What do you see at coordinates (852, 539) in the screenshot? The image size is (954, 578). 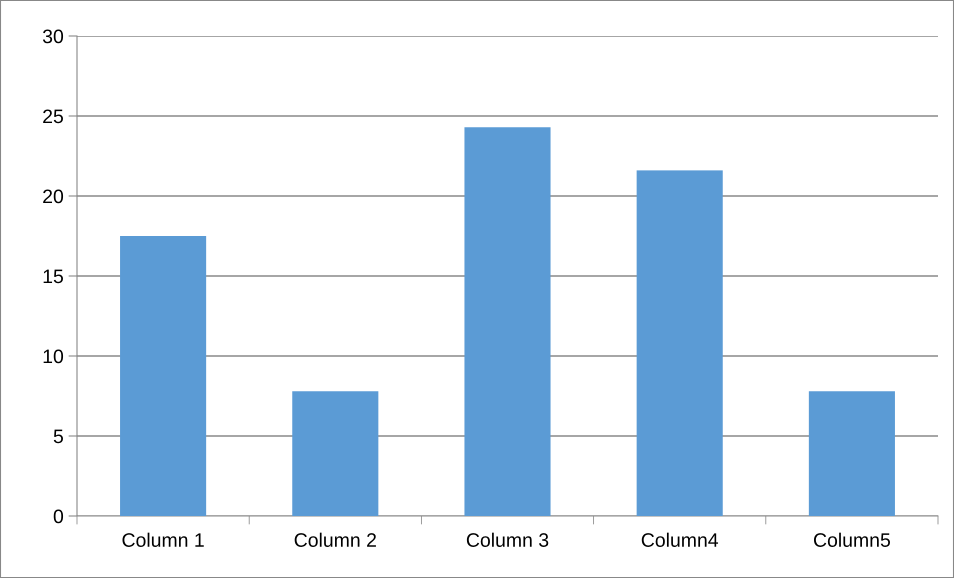 I see `x-tick-label: Column5` at bounding box center [852, 539].